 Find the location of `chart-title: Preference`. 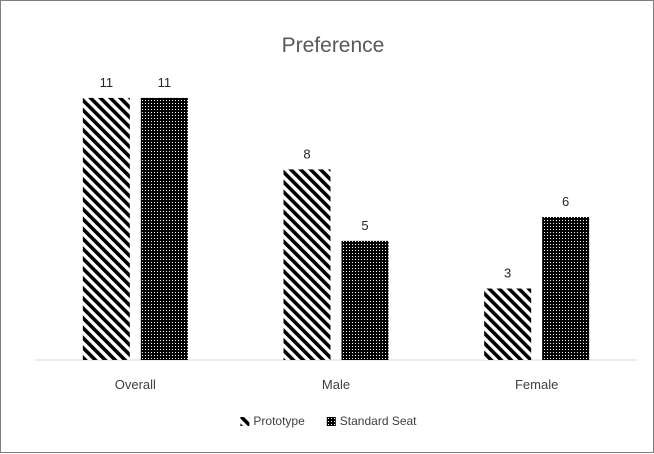

chart-title: Preference is located at coordinates (333, 45).